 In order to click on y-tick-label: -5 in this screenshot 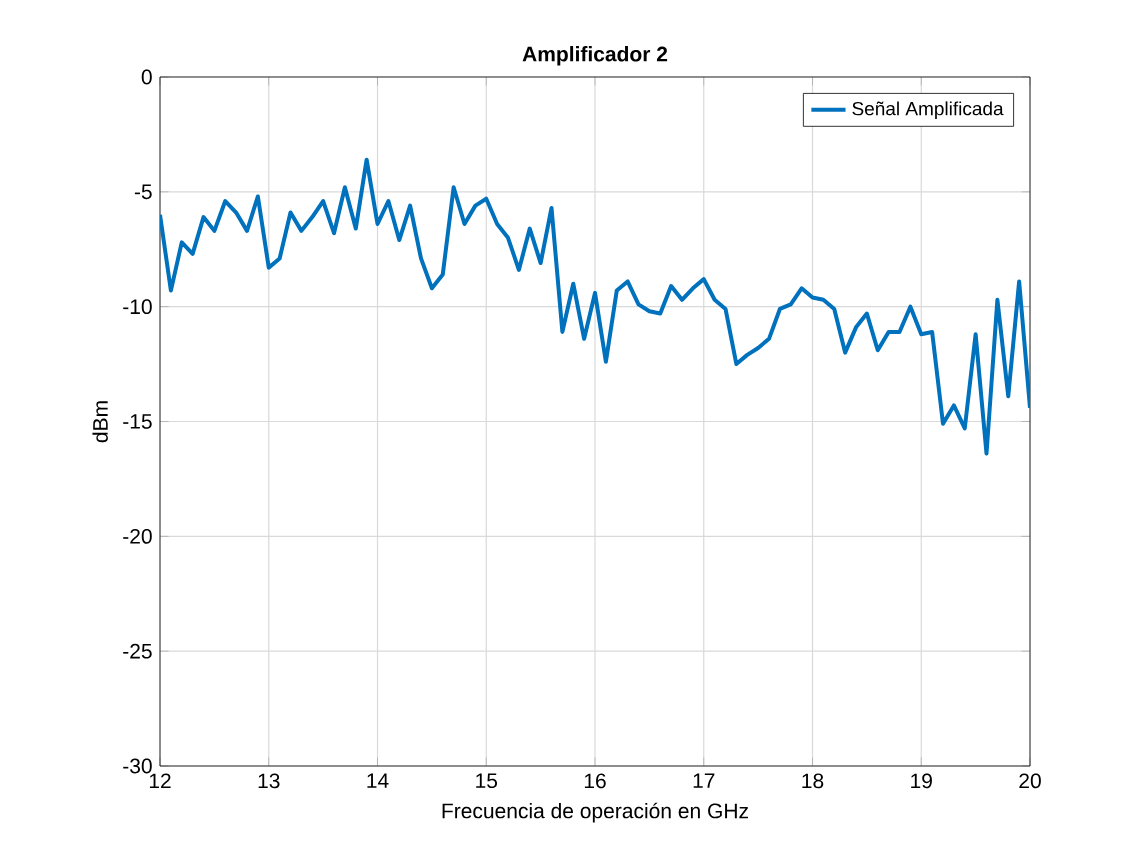, I will do `click(143, 192)`.